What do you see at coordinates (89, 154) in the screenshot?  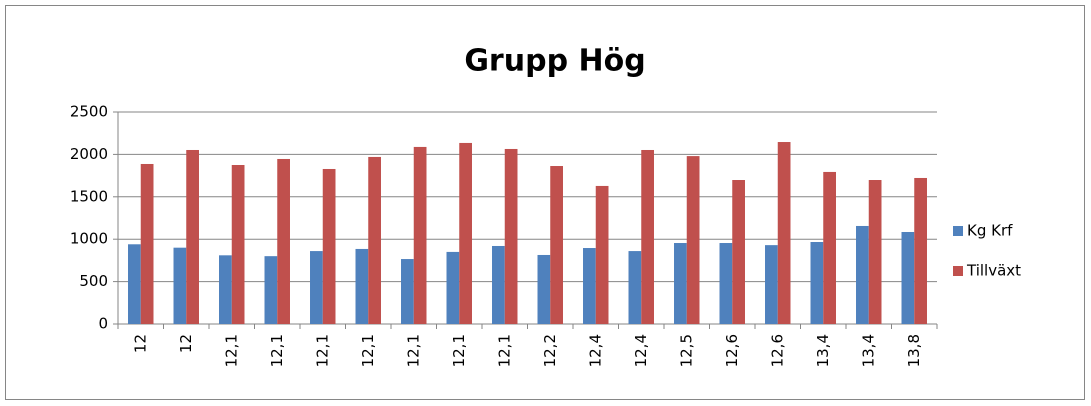 I see `y-tick-label: 2000` at bounding box center [89, 154].